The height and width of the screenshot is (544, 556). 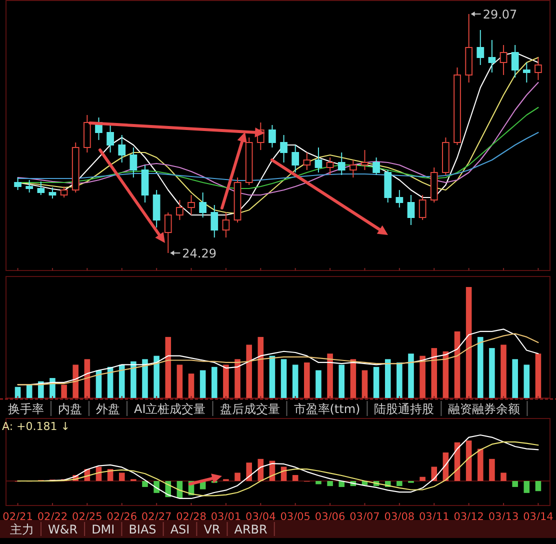 What do you see at coordinates (87, 517) in the screenshot?
I see `x-tick-label: 02/25` at bounding box center [87, 517].